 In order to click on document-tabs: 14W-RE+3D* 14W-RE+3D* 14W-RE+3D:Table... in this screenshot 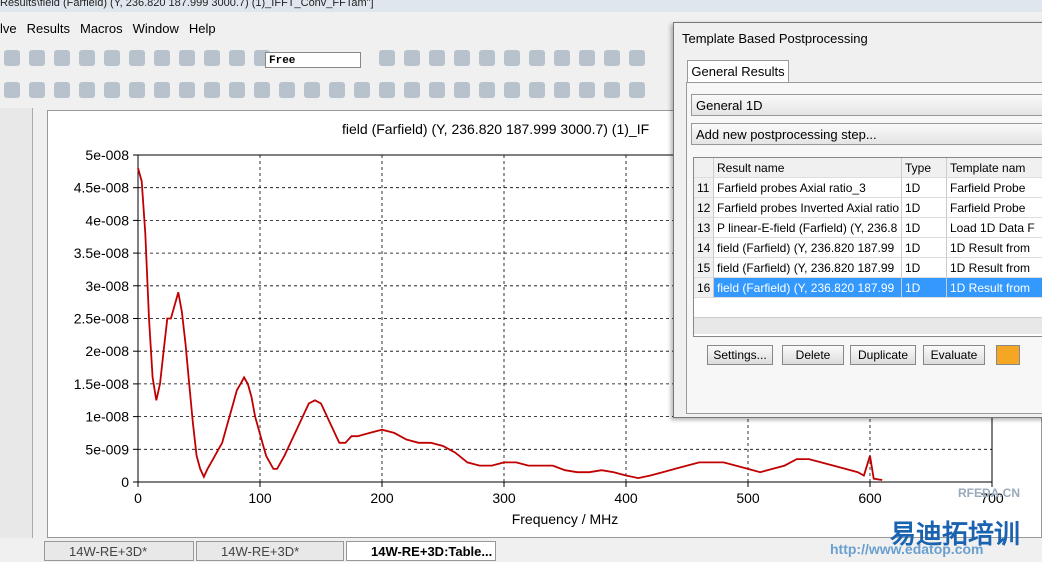, I will do `click(543, 551)`.